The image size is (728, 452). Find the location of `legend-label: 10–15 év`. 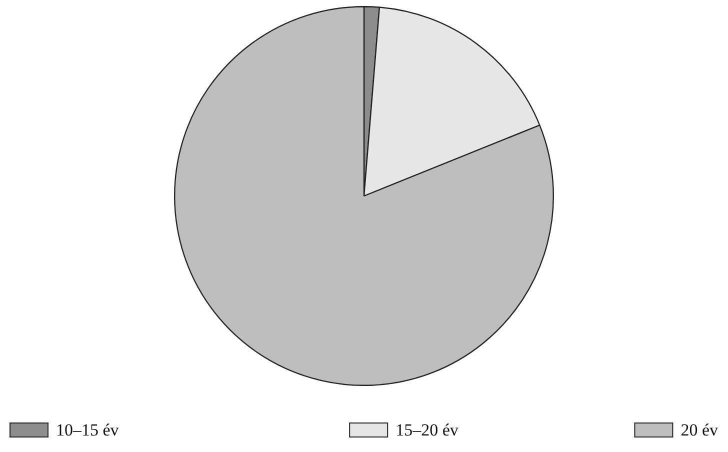

legend-label: 10–15 év is located at coordinates (88, 430).